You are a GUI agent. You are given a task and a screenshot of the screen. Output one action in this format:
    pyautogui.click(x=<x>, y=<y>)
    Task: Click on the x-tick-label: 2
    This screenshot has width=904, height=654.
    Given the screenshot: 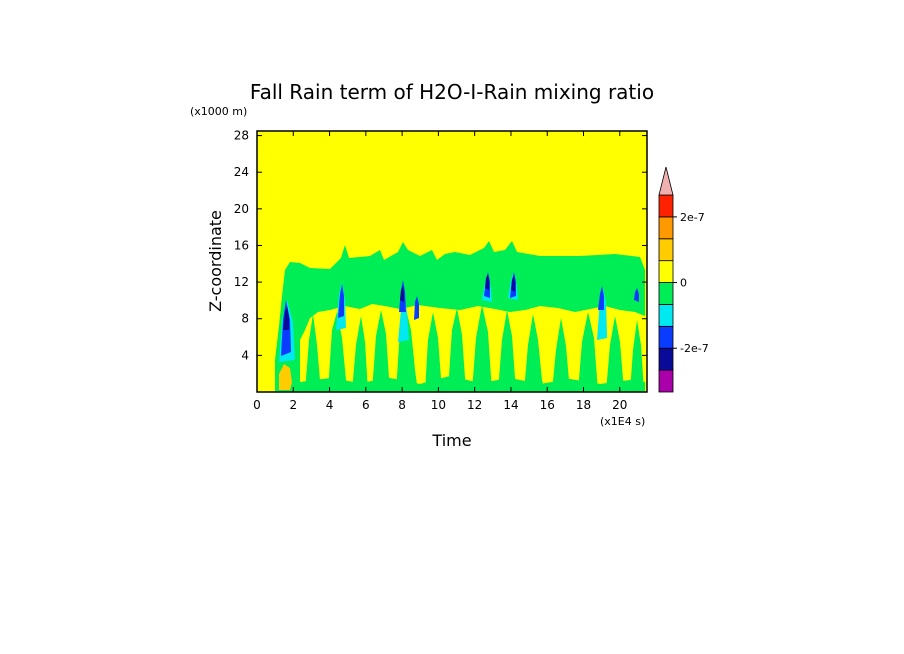 What is the action you would take?
    pyautogui.click(x=293, y=405)
    